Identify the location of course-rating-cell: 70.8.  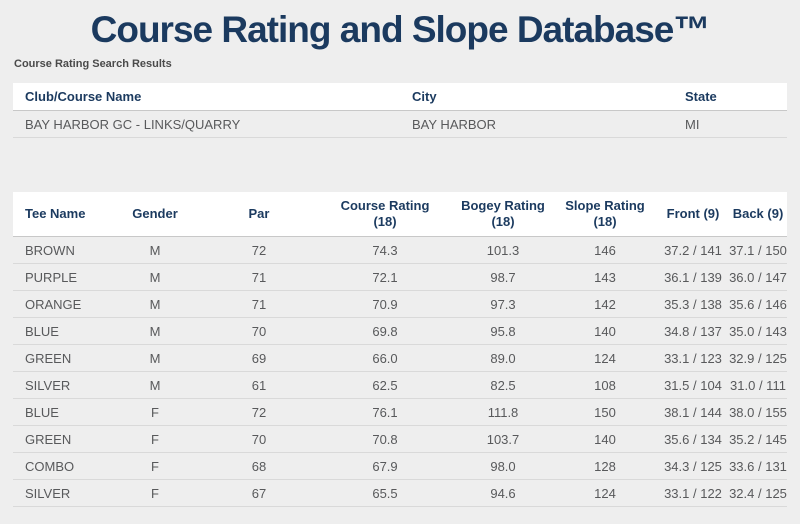
(385, 439).